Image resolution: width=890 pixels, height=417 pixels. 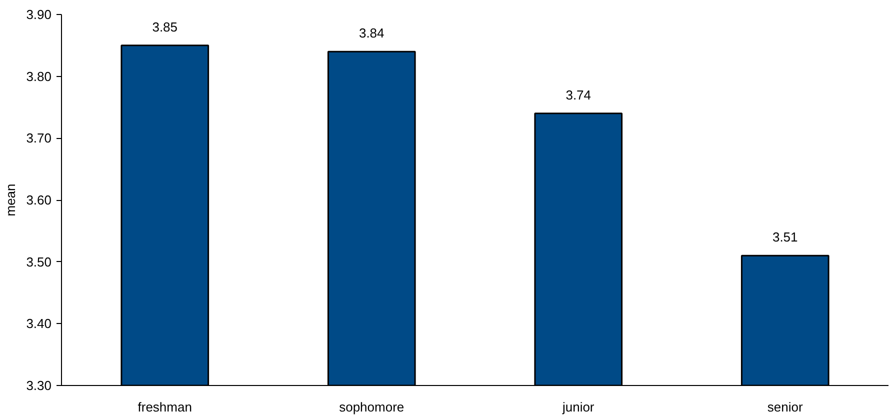 I want to click on x-tick-label: freshman, so click(x=165, y=407).